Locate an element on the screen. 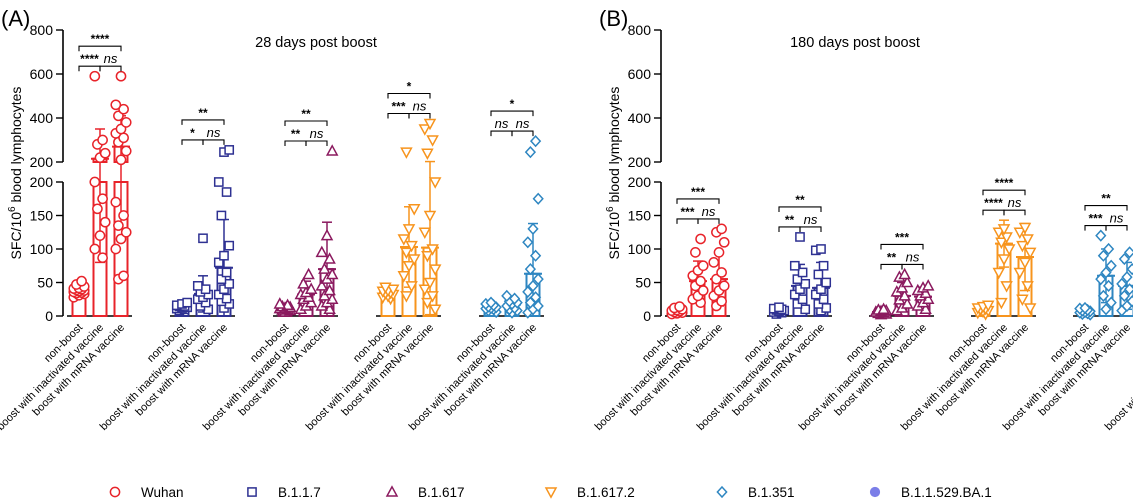 The height and width of the screenshot is (500, 1133). panel-label: (B) is located at coordinates (613, 18).